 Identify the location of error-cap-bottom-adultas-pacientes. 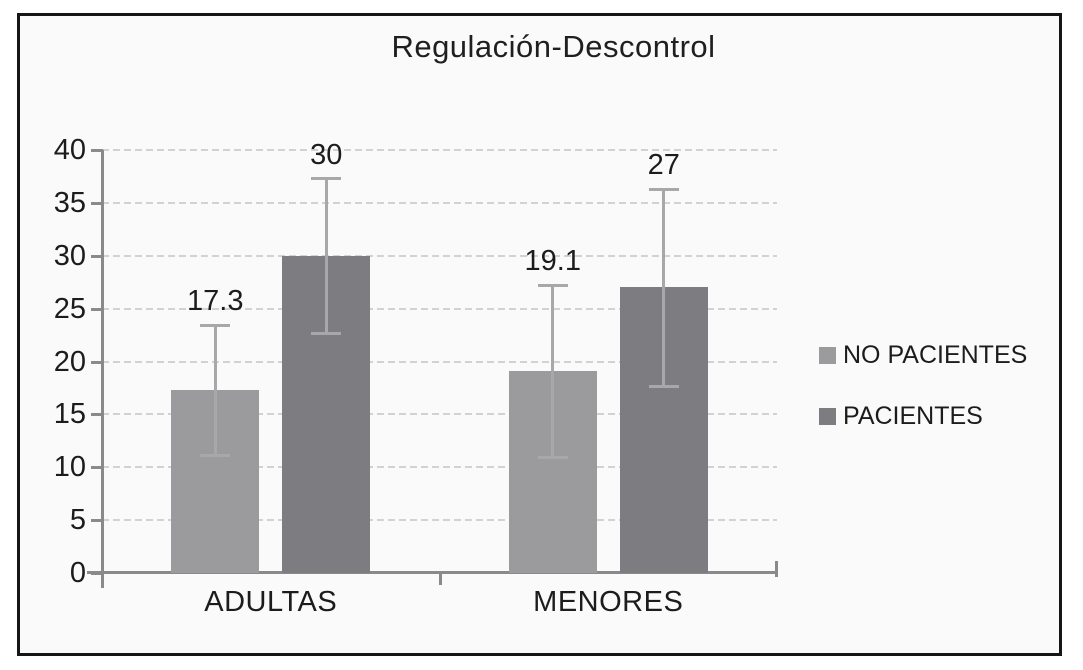
(326, 333).